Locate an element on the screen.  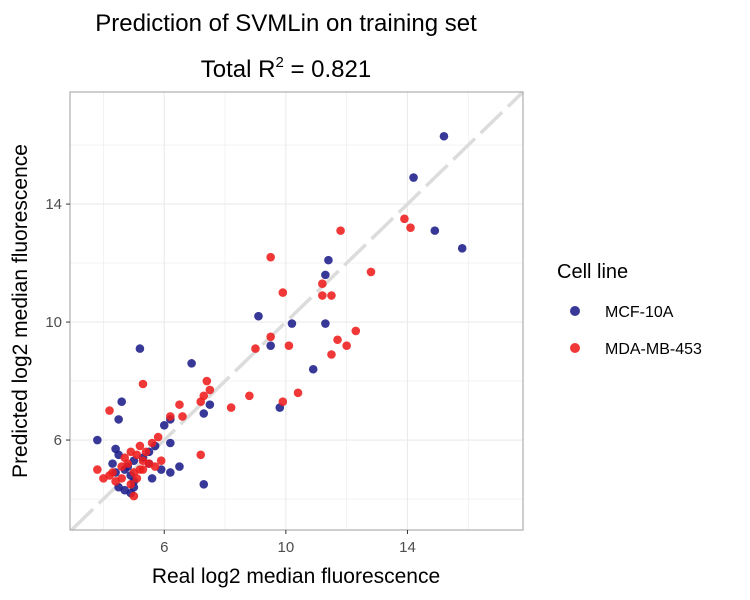
x-tick-label: 10 is located at coordinates (286, 547).